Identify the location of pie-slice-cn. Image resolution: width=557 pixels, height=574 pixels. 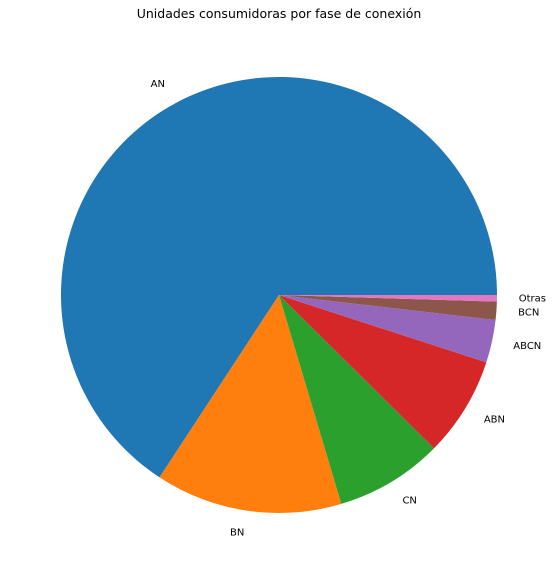
(357, 399).